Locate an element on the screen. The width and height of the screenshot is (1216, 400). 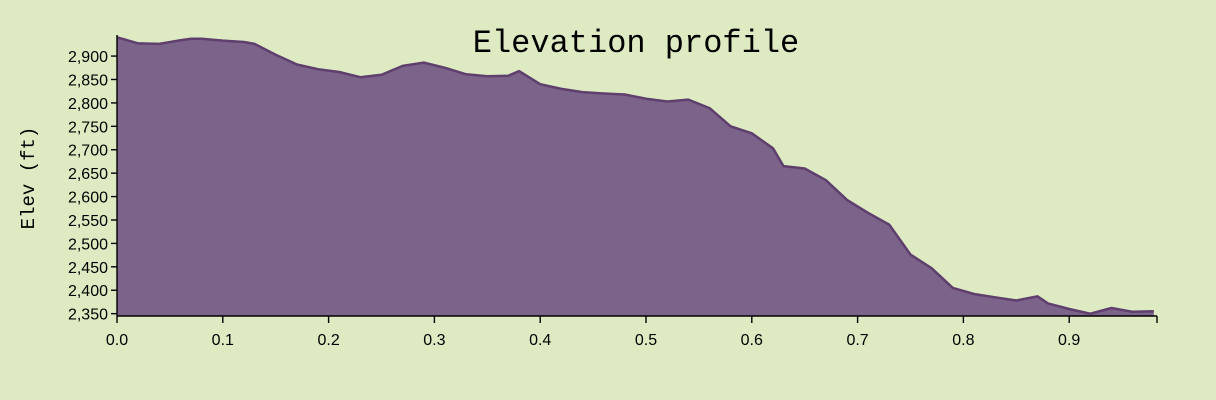
y-tick-label: 2,500 is located at coordinates (88, 244).